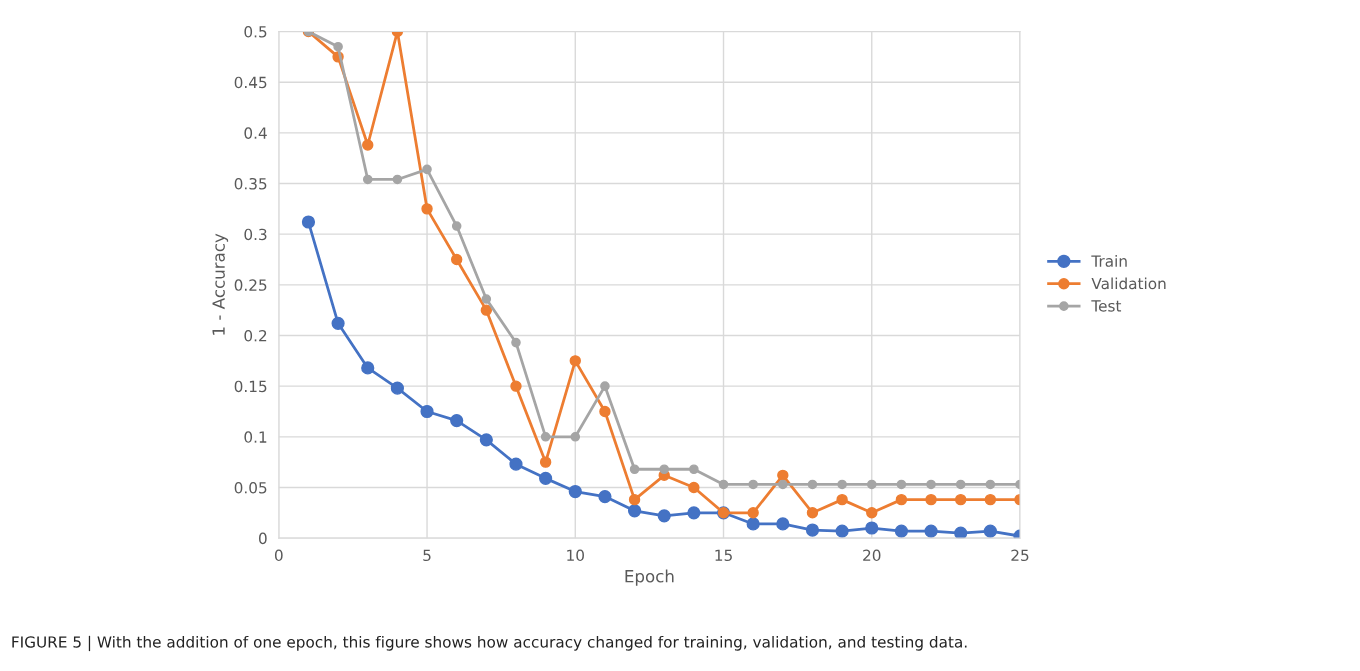  What do you see at coordinates (250, 183) in the screenshot?
I see `y-tick-label: 0.35` at bounding box center [250, 183].